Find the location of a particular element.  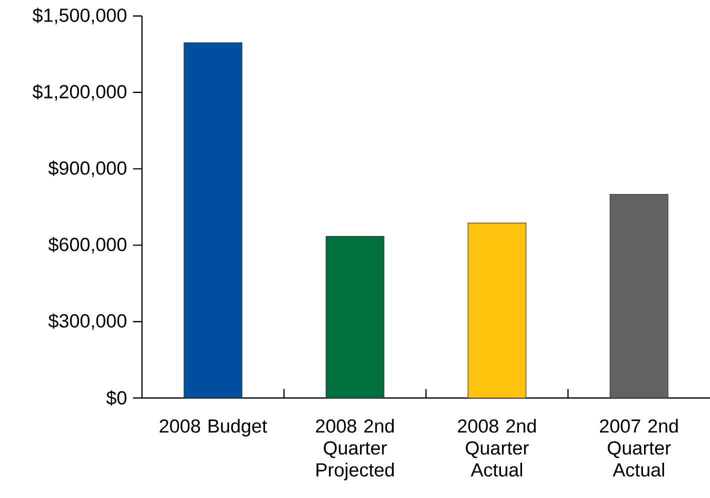

y-tick-label: $900,000 is located at coordinates (87, 169).